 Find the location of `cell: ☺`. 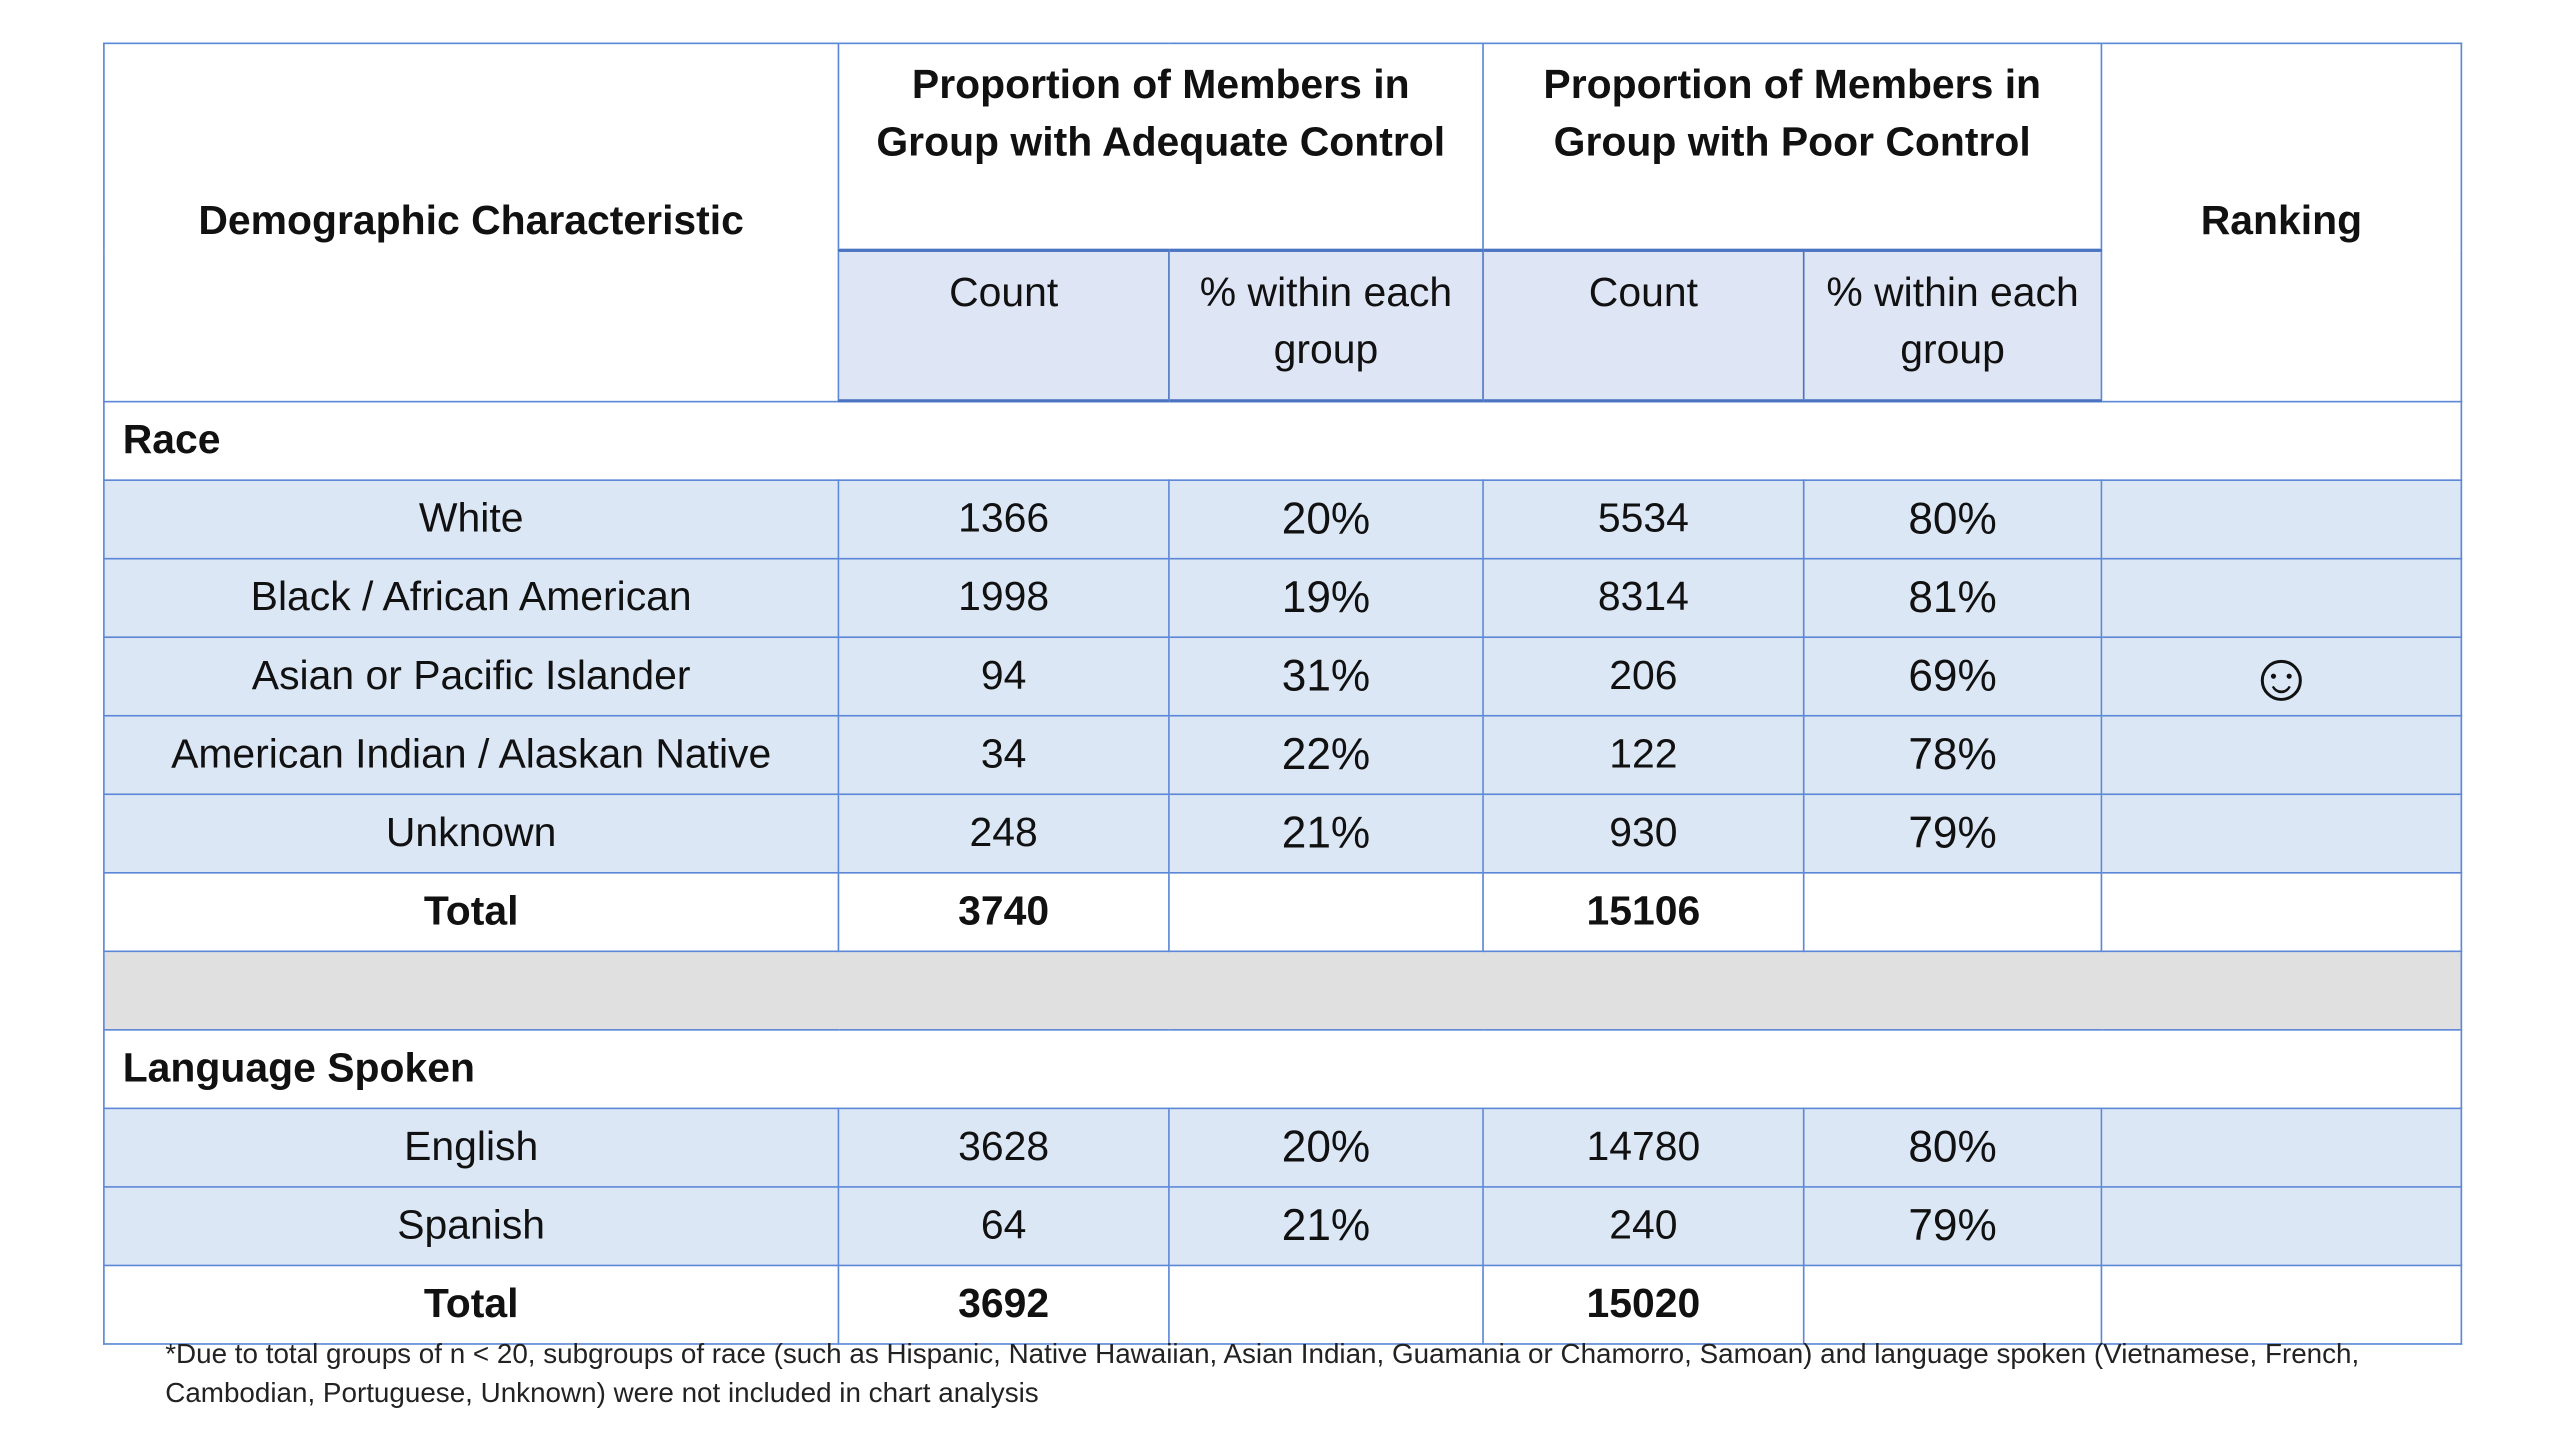

cell: ☺ is located at coordinates (2281, 676).